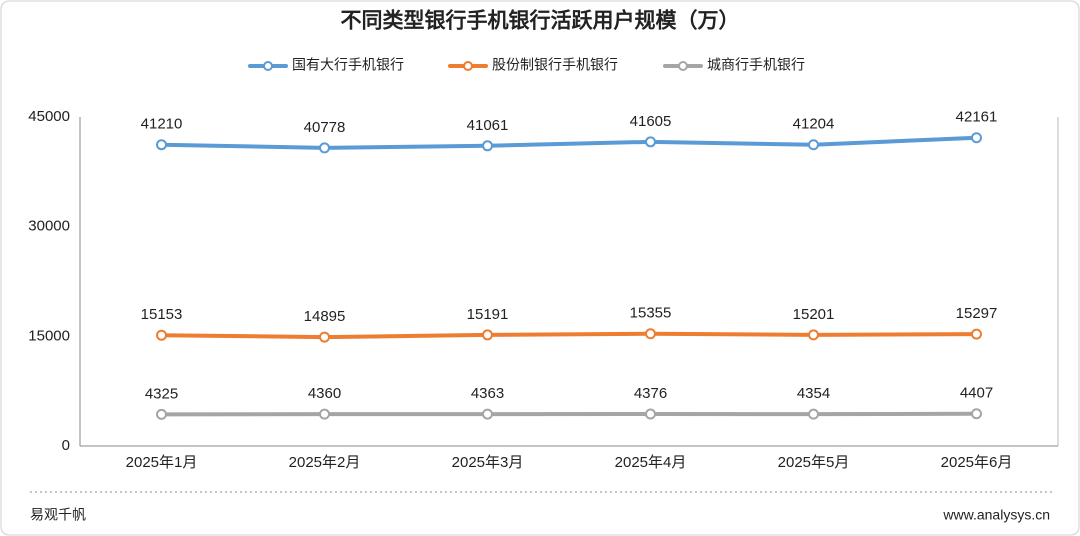  Describe the element at coordinates (49, 335) in the screenshot. I see `y-tick-label: 15000` at that location.